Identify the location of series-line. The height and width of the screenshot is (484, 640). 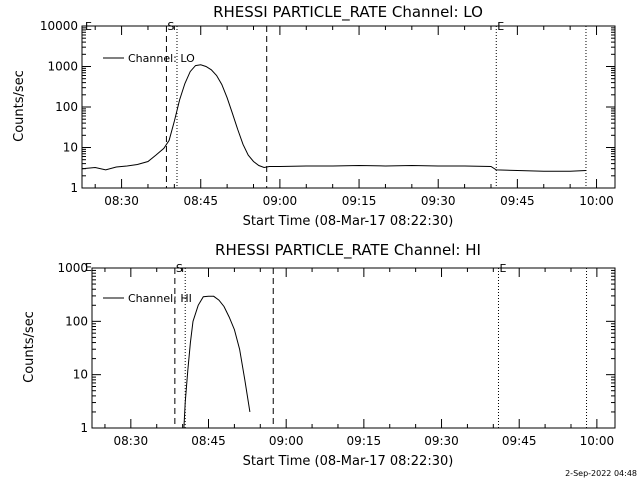
(217, 362).